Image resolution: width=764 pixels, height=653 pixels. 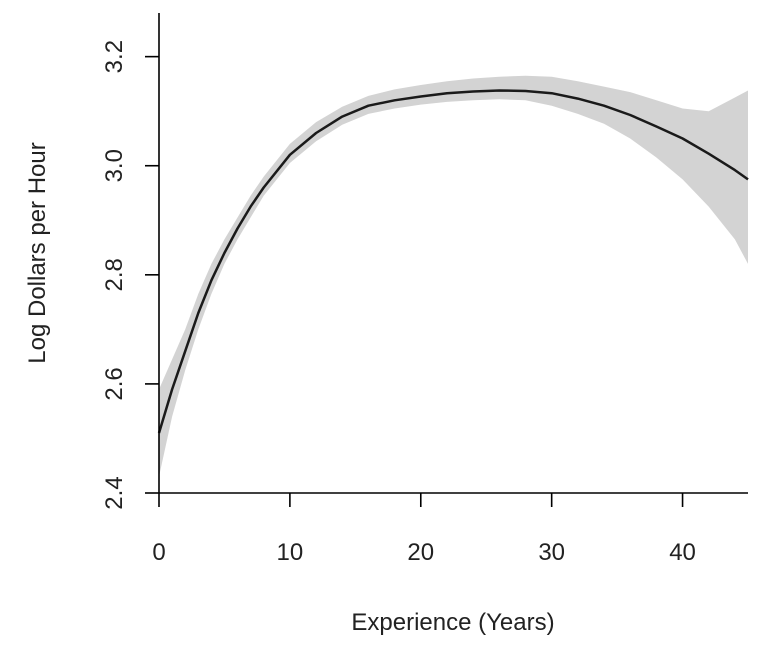 What do you see at coordinates (114, 56) in the screenshot?
I see `y-tick-label: 3.2` at bounding box center [114, 56].